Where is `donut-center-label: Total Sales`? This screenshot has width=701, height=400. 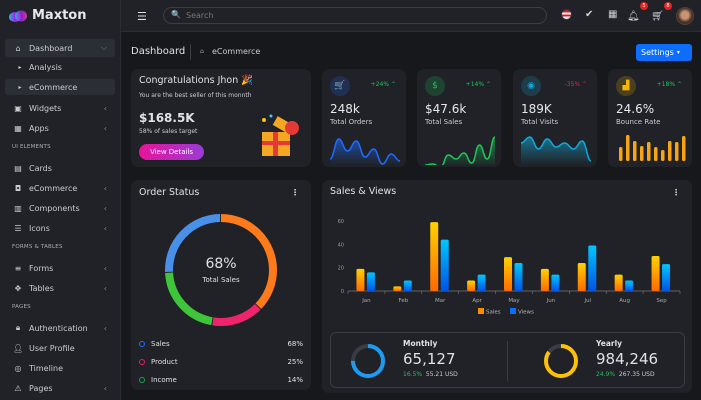
donut-center-label: Total Sales is located at coordinates (221, 280).